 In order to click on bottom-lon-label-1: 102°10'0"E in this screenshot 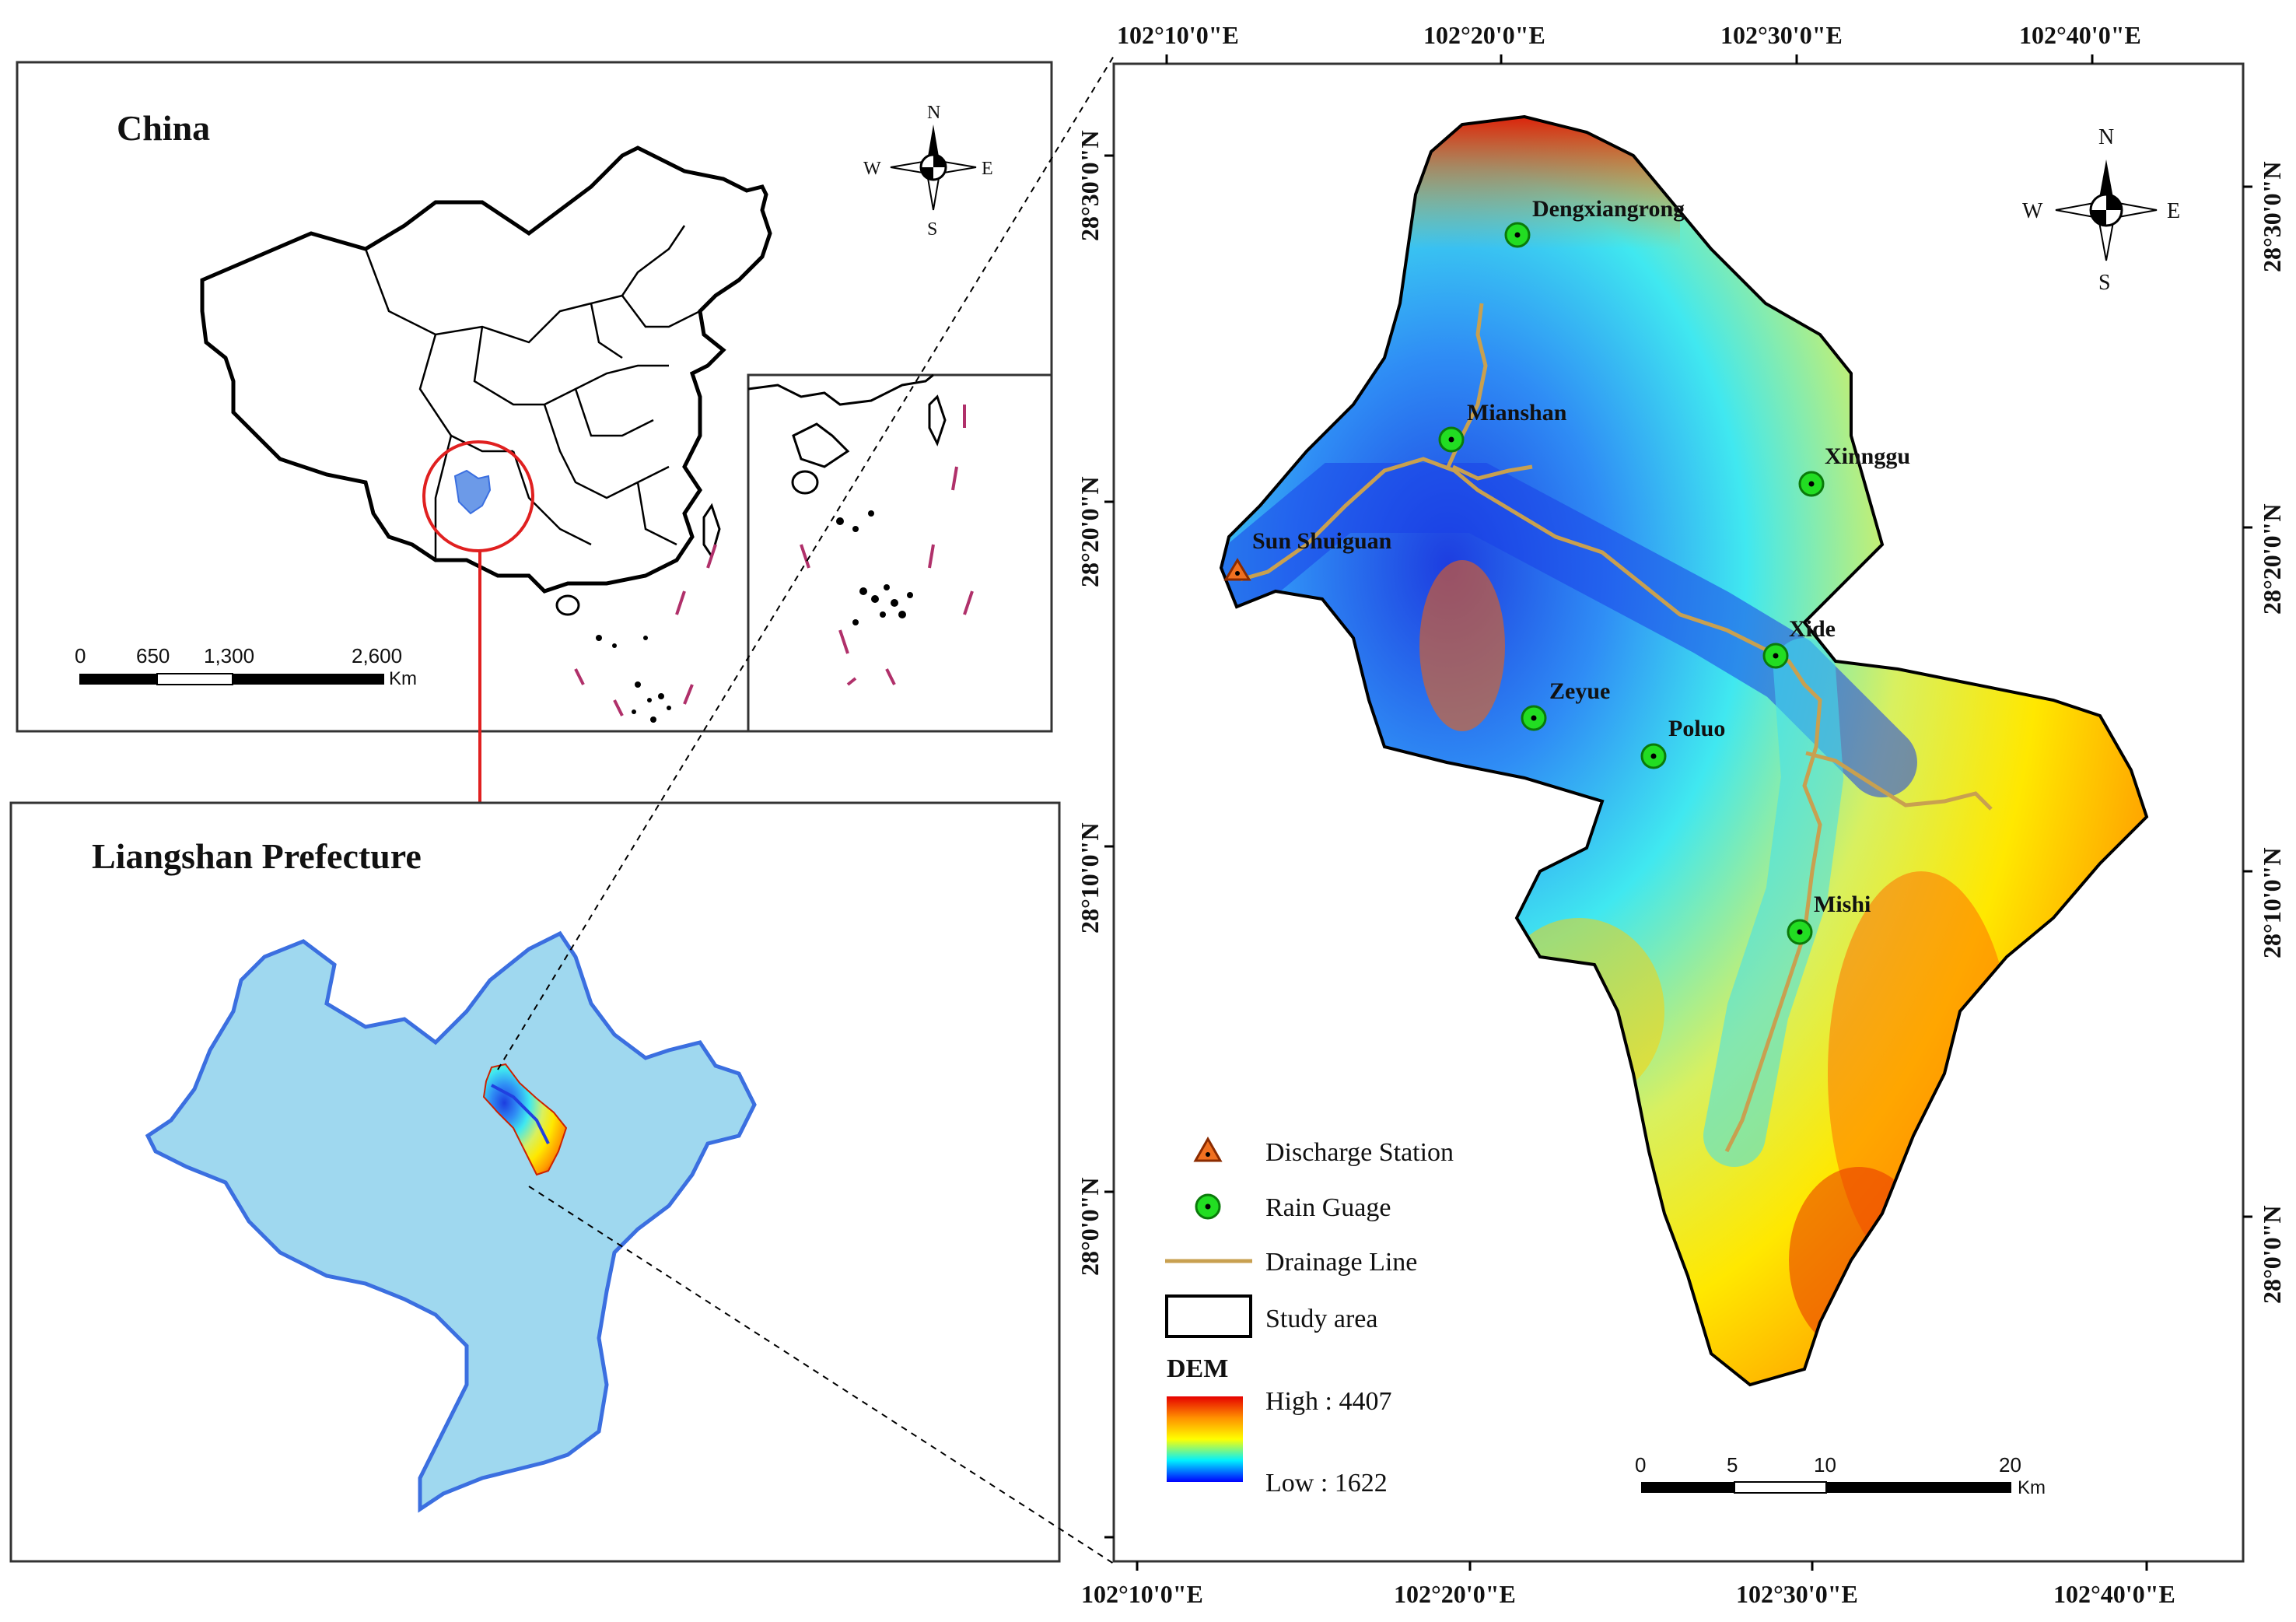, I will do `click(1142, 1594)`.